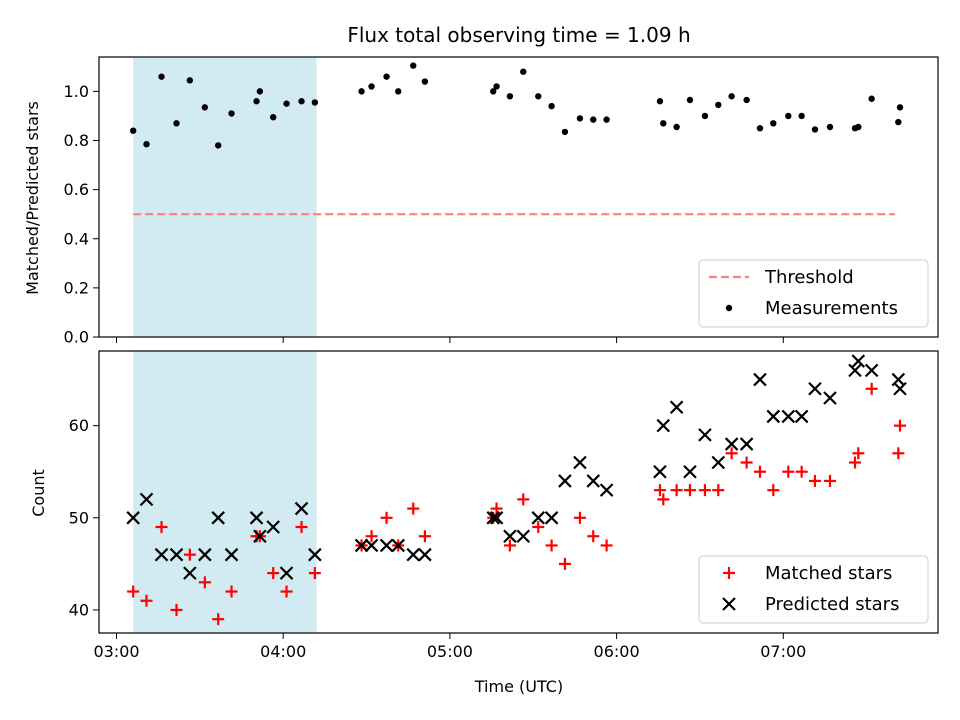  Describe the element at coordinates (788, 416) in the screenshot. I see `bottom-point-x-40-b` at that location.